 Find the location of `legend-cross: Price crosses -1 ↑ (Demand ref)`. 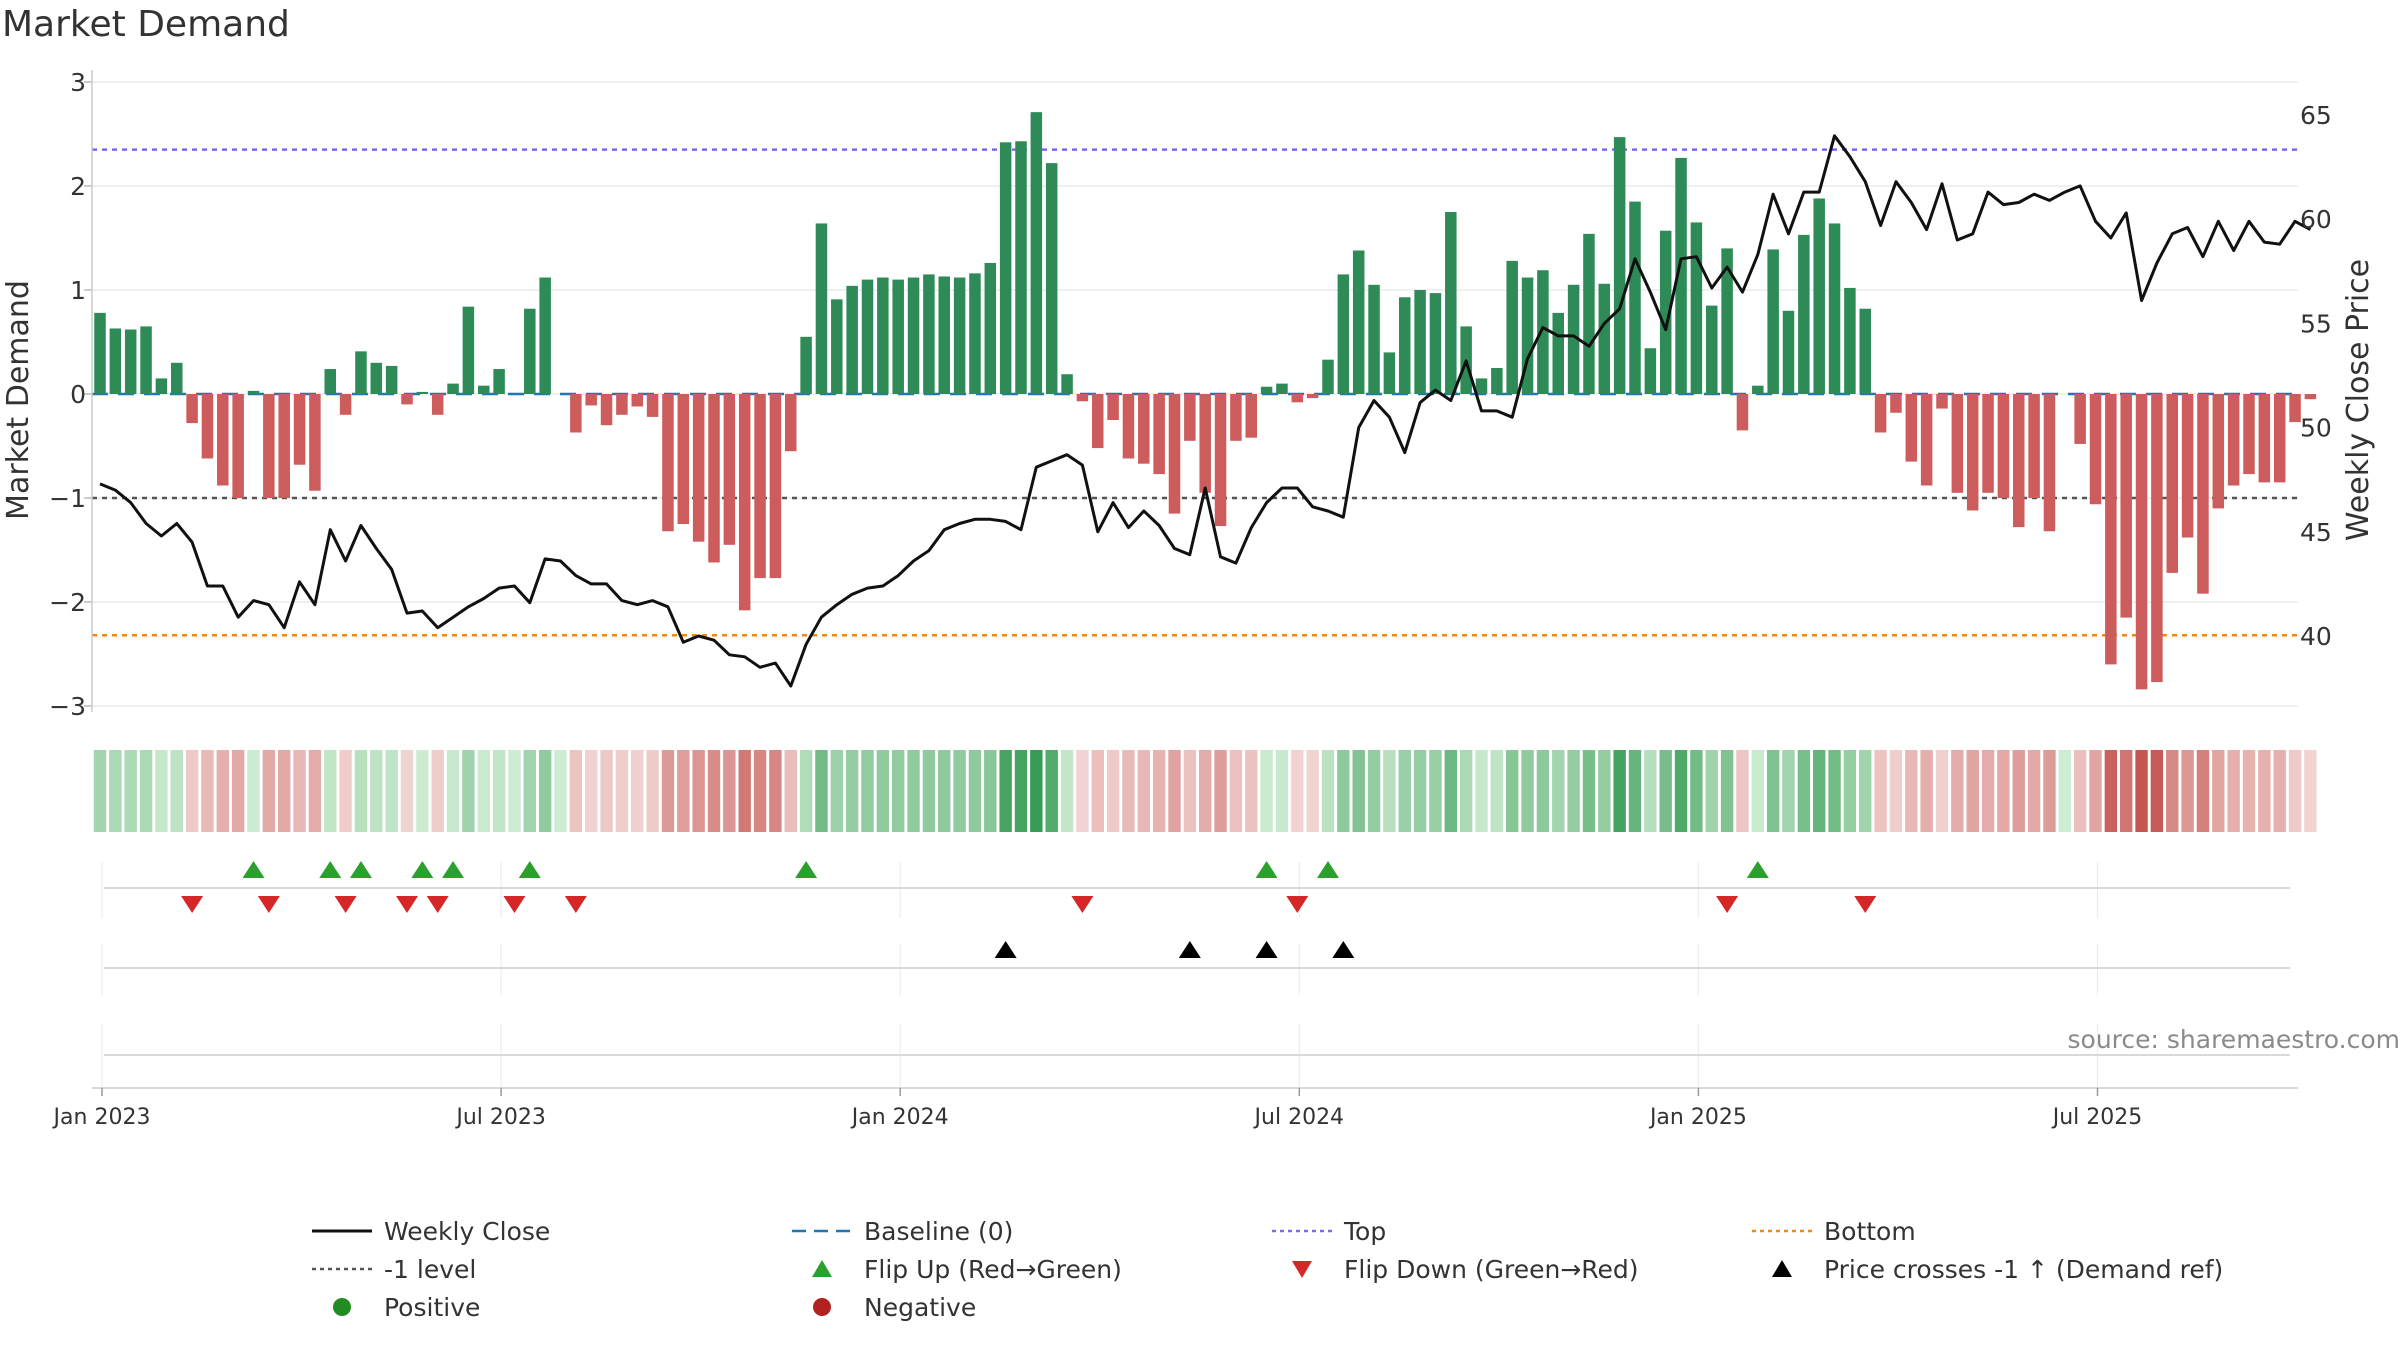

legend-cross: Price crosses -1 ↑ (Demand ref) is located at coordinates (1986, 1269).